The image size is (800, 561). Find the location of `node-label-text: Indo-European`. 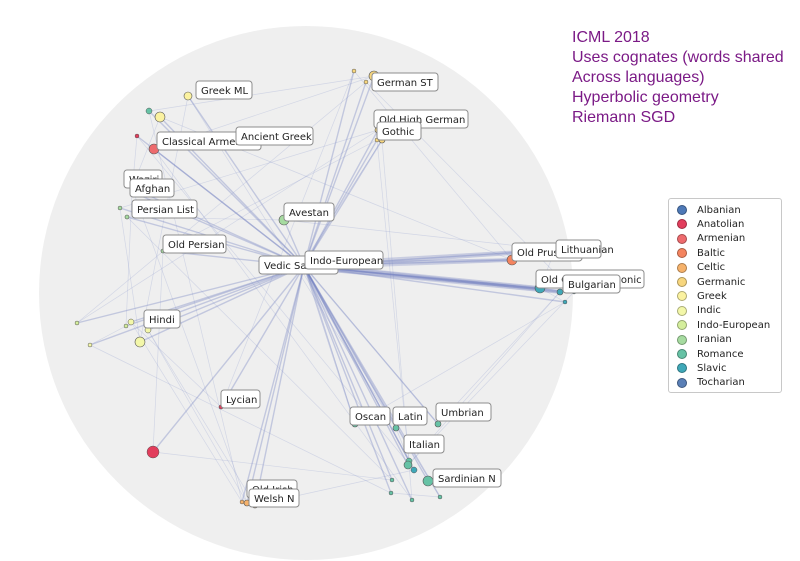

node-label-text: Indo-European is located at coordinates (346, 261).